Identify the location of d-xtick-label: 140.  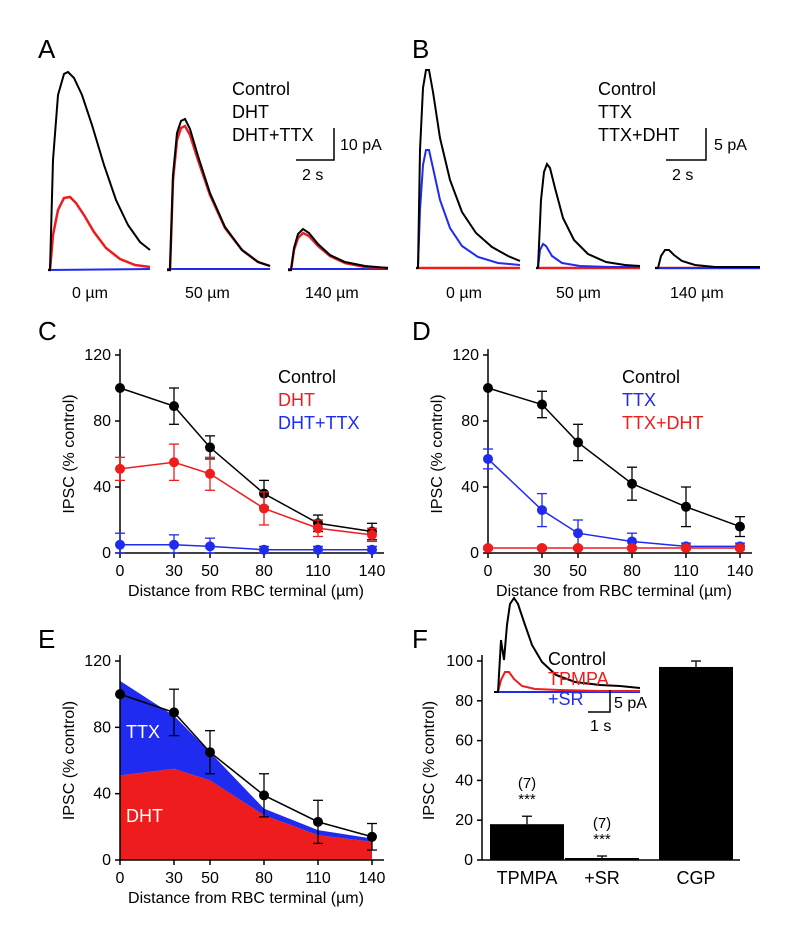
(740, 571).